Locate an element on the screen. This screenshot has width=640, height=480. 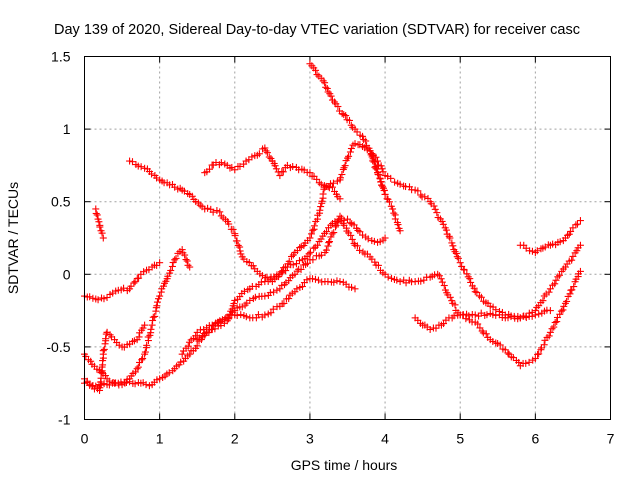
x-tick-labels: 0 1 2 3 4 5 6 7 is located at coordinates (348, 439).